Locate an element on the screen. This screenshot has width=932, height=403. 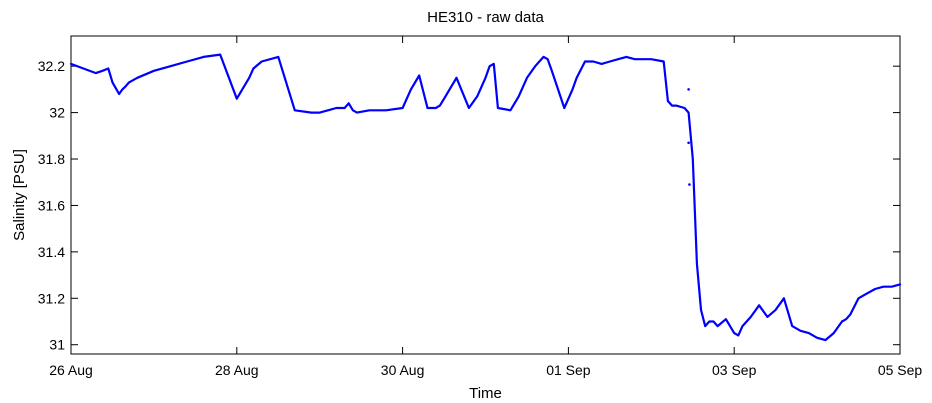
y-tick-label: 32.2 is located at coordinates (51, 66).